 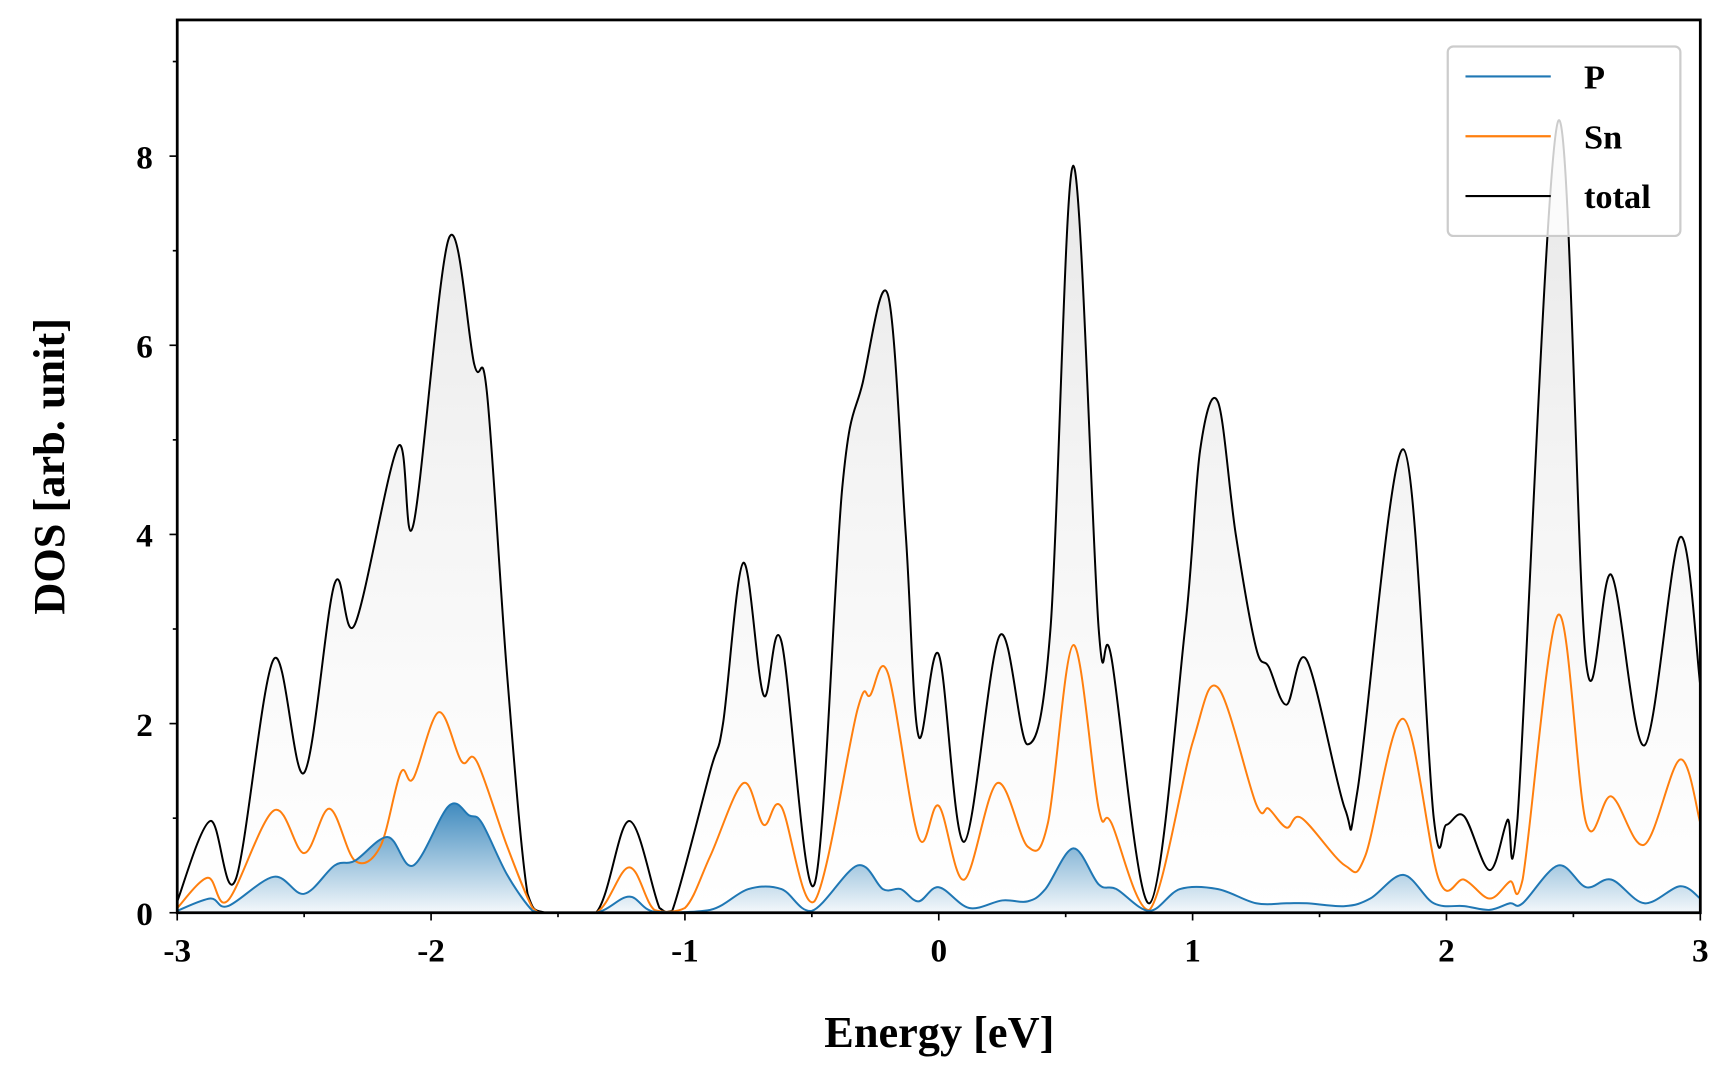 What do you see at coordinates (144, 536) in the screenshot?
I see `y-tick-label: 4` at bounding box center [144, 536].